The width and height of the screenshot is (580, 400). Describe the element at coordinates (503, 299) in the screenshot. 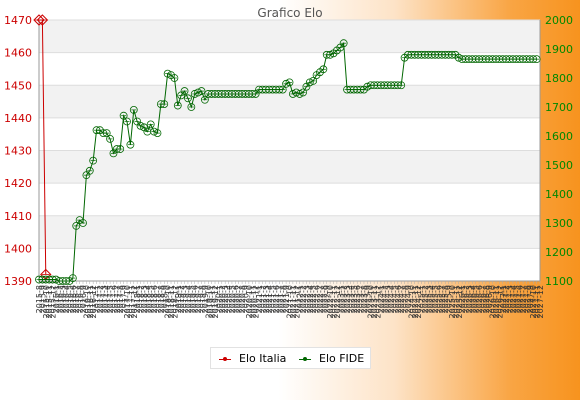

I see `x-tick-label: 2027-1` at that location.